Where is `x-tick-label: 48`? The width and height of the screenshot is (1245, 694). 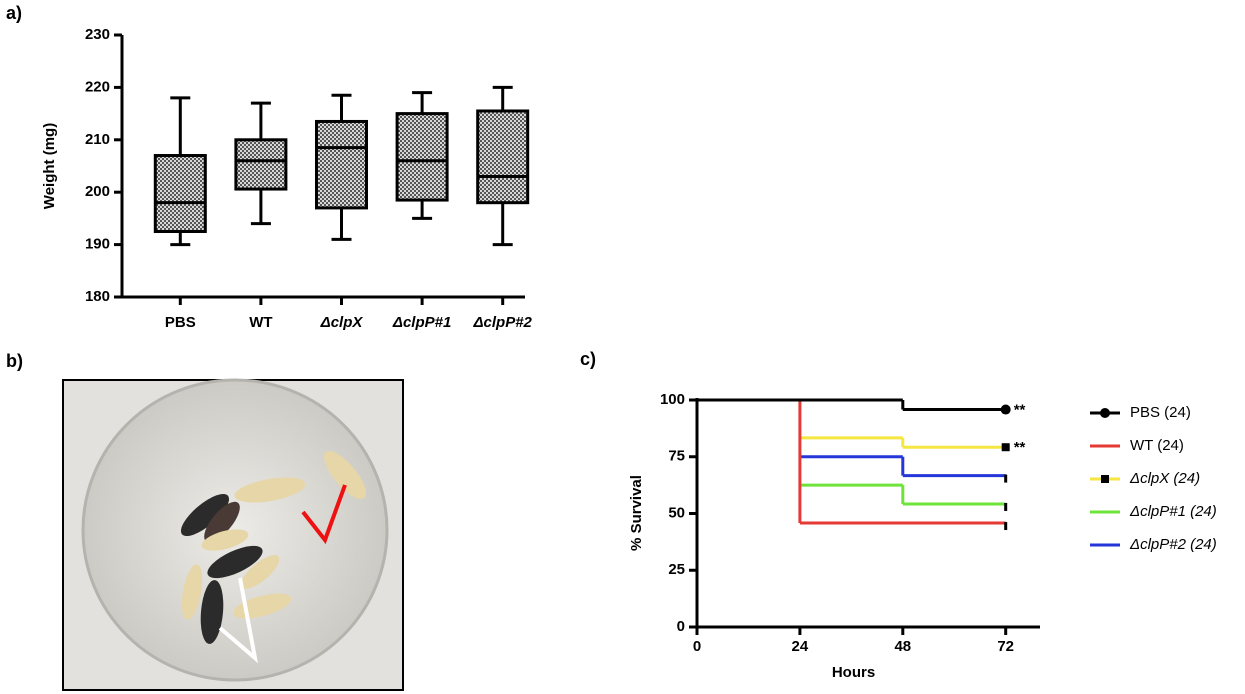
x-tick-label: 48 is located at coordinates (902, 646).